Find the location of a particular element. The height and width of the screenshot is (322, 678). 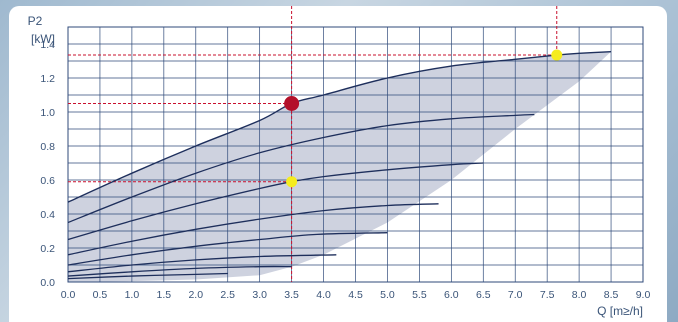

y-tick-label: 0.2 is located at coordinates (47, 249).